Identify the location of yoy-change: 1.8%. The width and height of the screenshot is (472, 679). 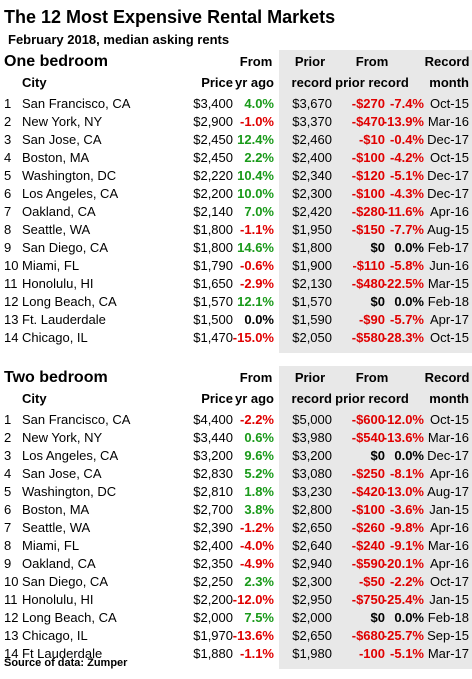
(259, 491).